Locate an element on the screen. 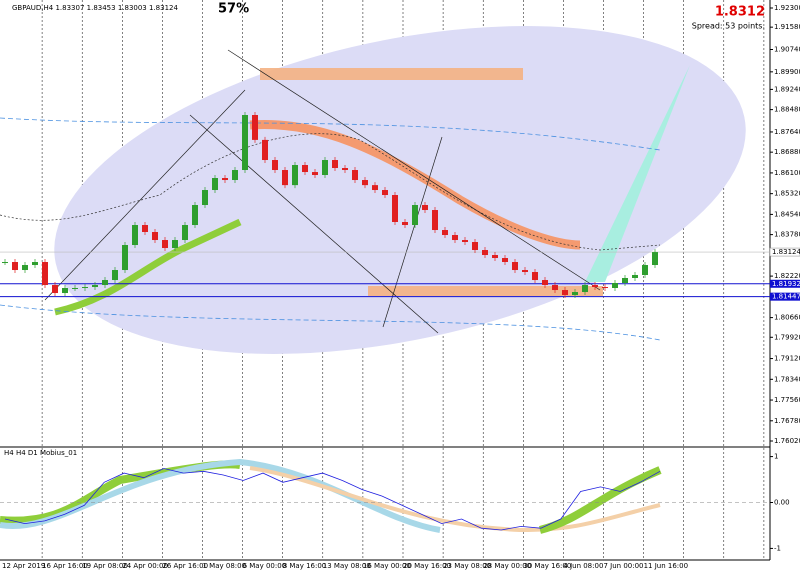 This screenshot has width=800, height=572. price-tag is located at coordinates (784, 252).